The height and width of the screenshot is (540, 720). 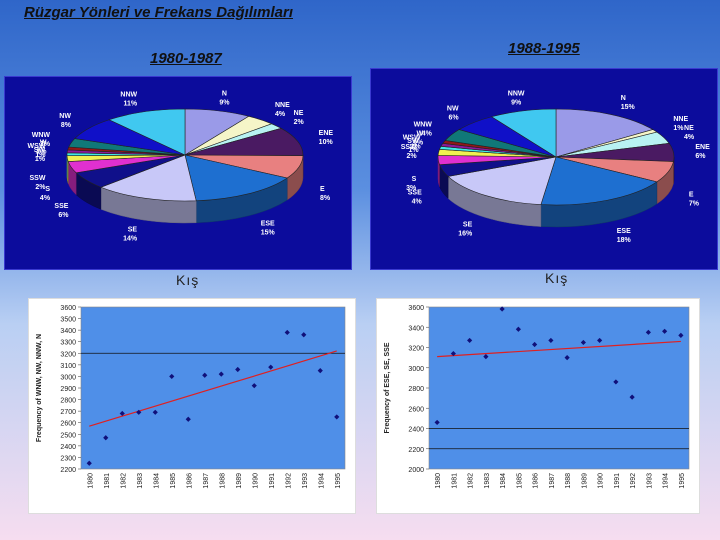 I want to click on pie-percent-ne: 2%, so click(x=299, y=122).